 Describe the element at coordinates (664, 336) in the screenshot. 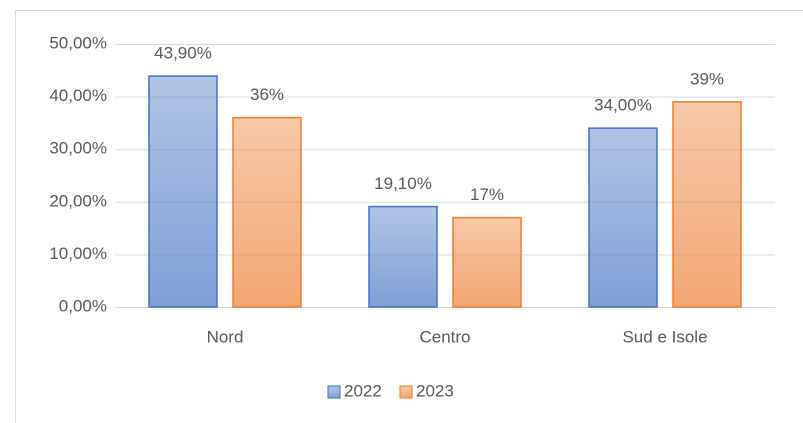

I see `x-tick-label: Sud e Isole` at that location.